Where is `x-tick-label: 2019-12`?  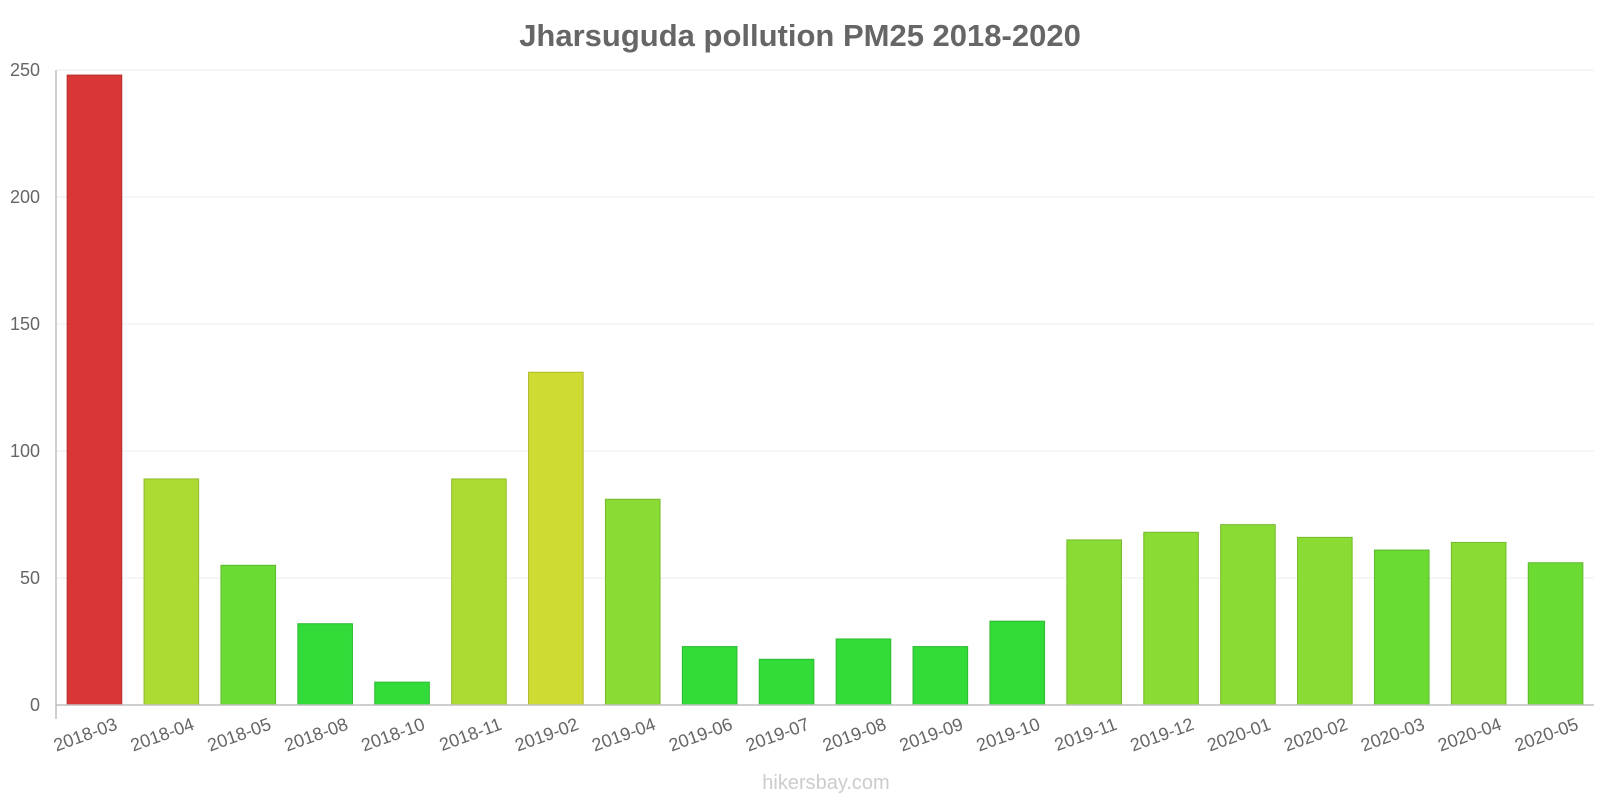 x-tick-label: 2019-12 is located at coordinates (1161, 734).